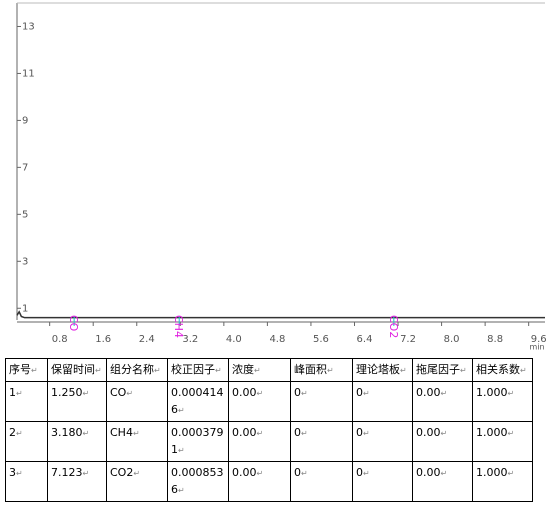  I want to click on table-row: 23.180CH40.00037910.00000.001.000, so click(269, 441).